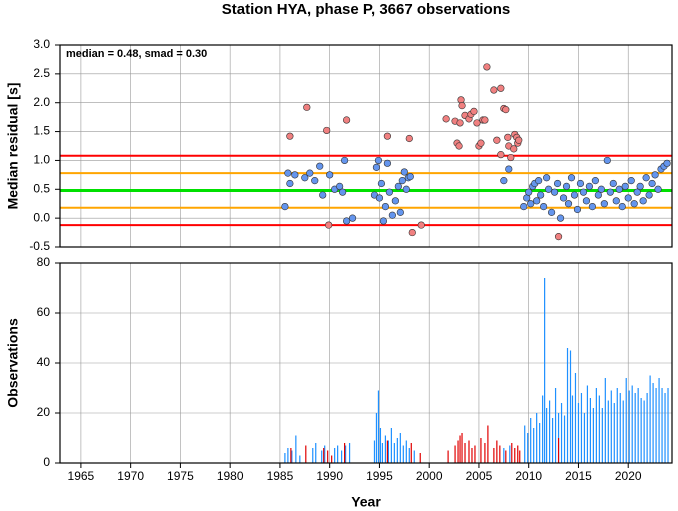 The width and height of the screenshot is (678, 511). What do you see at coordinates (81, 476) in the screenshot?
I see `x-tick-label: 1965` at bounding box center [81, 476].